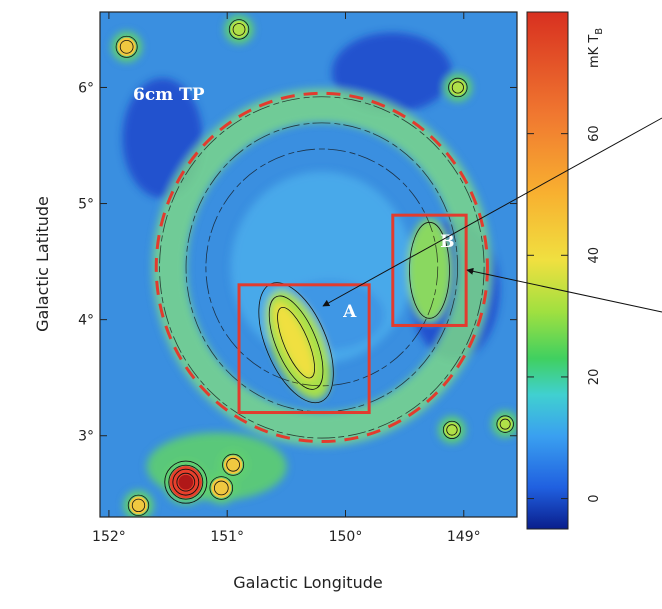  I want to click on colorbar-tick-label: 20, so click(594, 377).